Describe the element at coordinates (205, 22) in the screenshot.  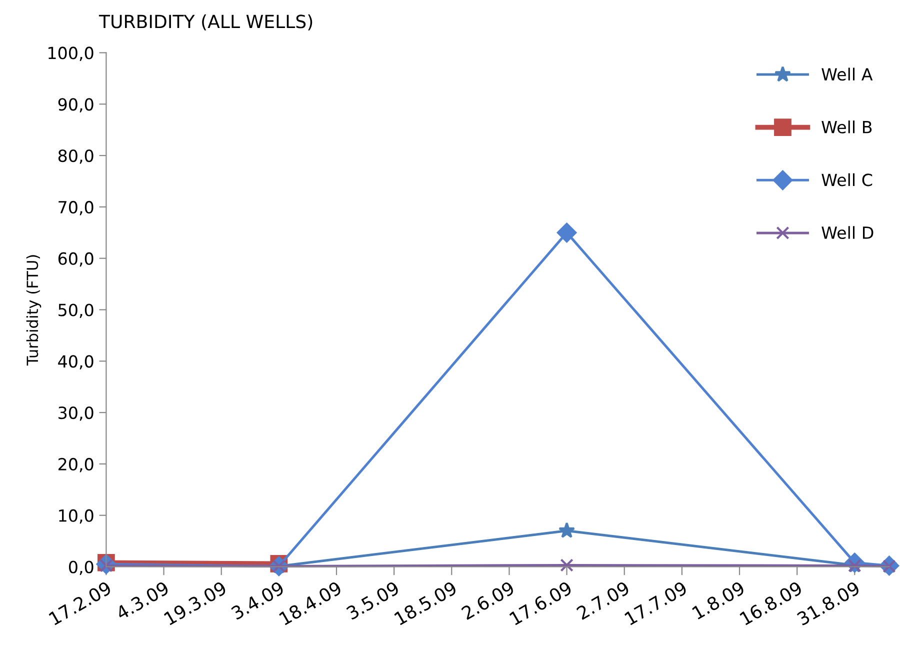
I see `chart-title: TURBIDITY (ALL WELLS)` at that location.